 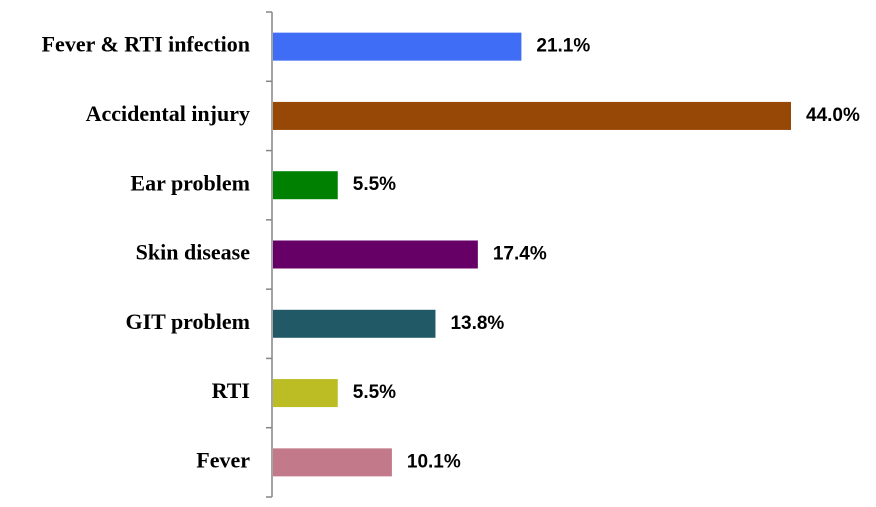 What do you see at coordinates (563, 46) in the screenshot?
I see `value-label-0: 21.1%` at bounding box center [563, 46].